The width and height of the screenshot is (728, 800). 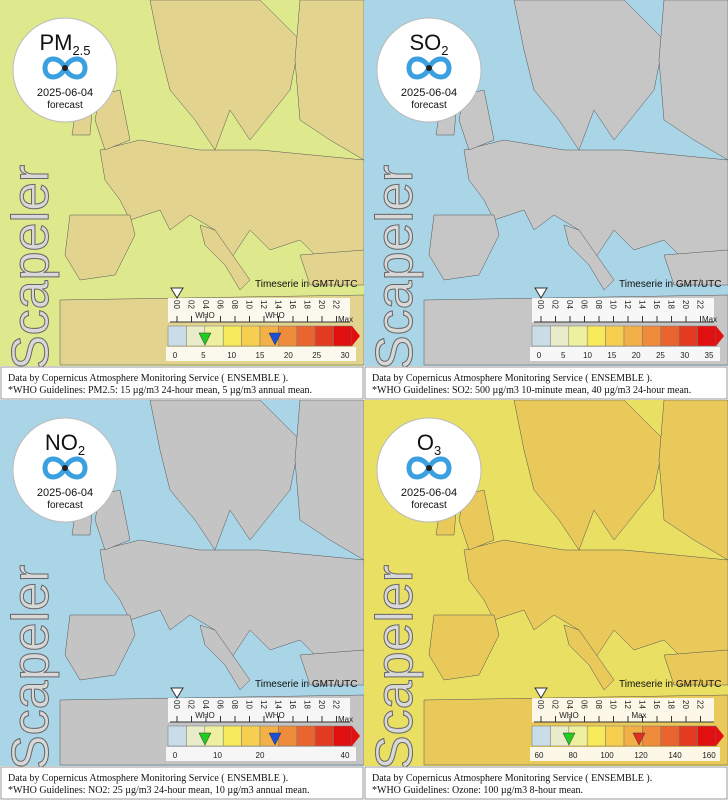 I want to click on marker-label: Max, so click(x=638, y=715).